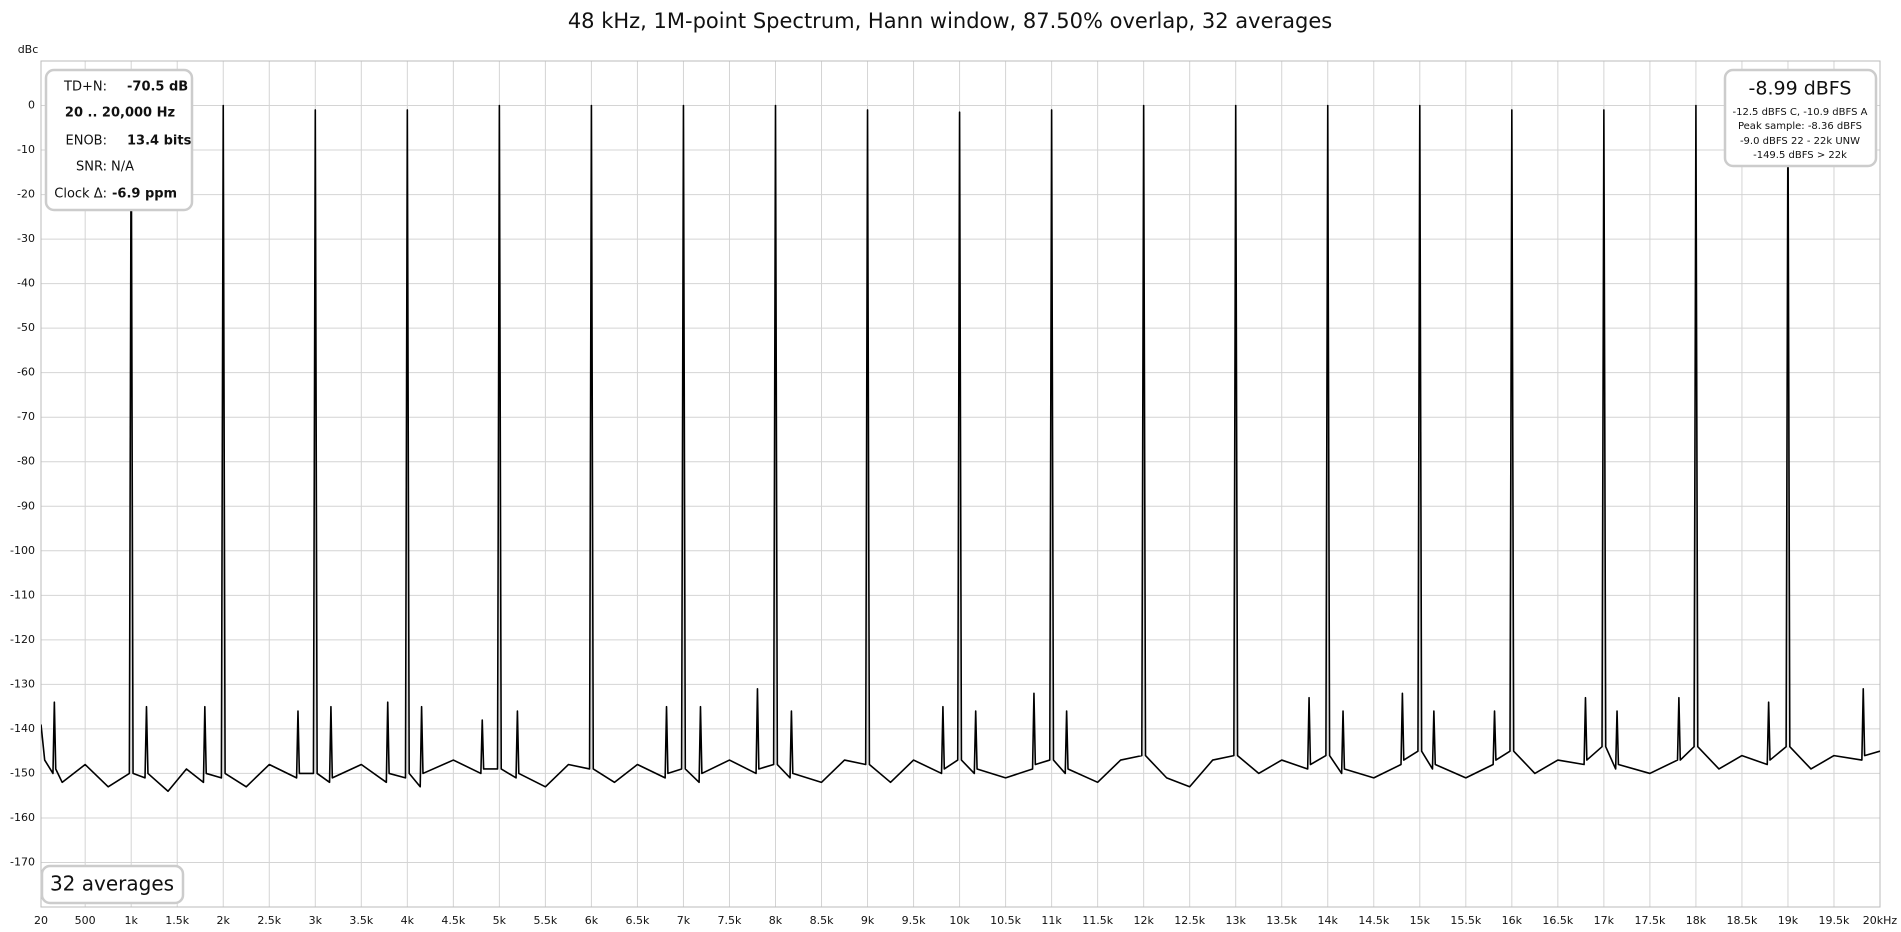  I want to click on x-tick-label: 5k, so click(500, 920).